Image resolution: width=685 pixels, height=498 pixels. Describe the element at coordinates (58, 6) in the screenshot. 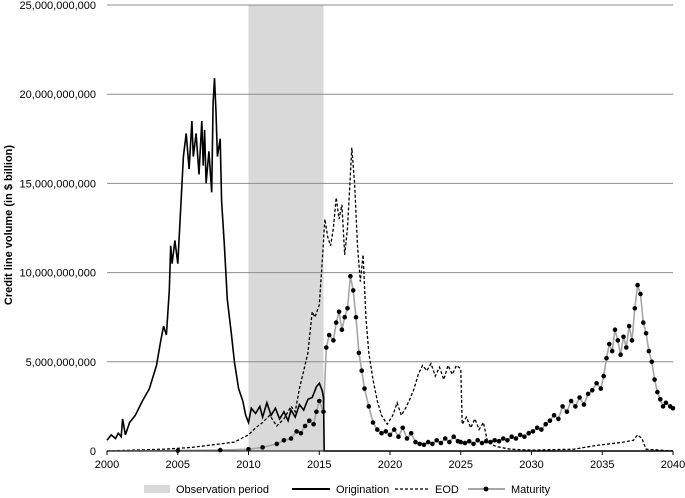

I see `y-tick-label: 25,000,000,000` at that location.